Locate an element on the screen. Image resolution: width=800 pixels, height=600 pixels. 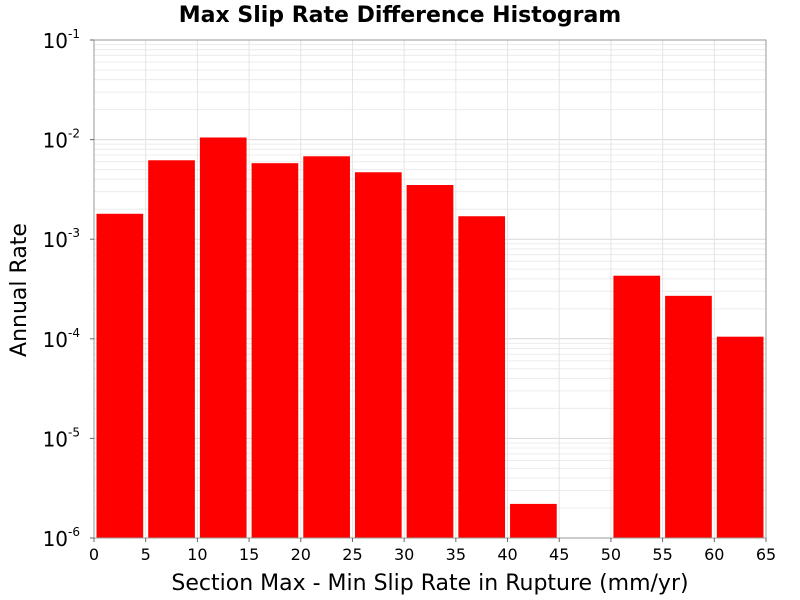
x-tick-label: 55 is located at coordinates (662, 554).